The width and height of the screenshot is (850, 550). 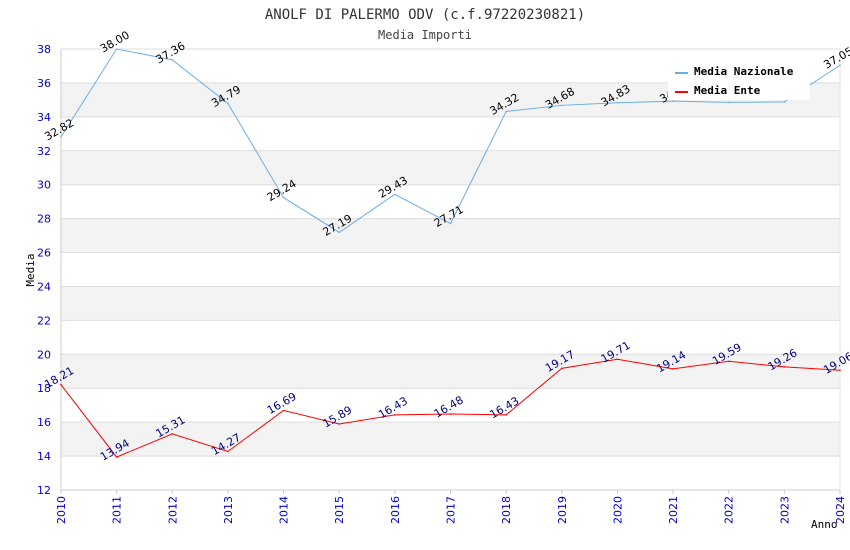 What do you see at coordinates (44, 490) in the screenshot?
I see `y-tick-label: 12` at bounding box center [44, 490].